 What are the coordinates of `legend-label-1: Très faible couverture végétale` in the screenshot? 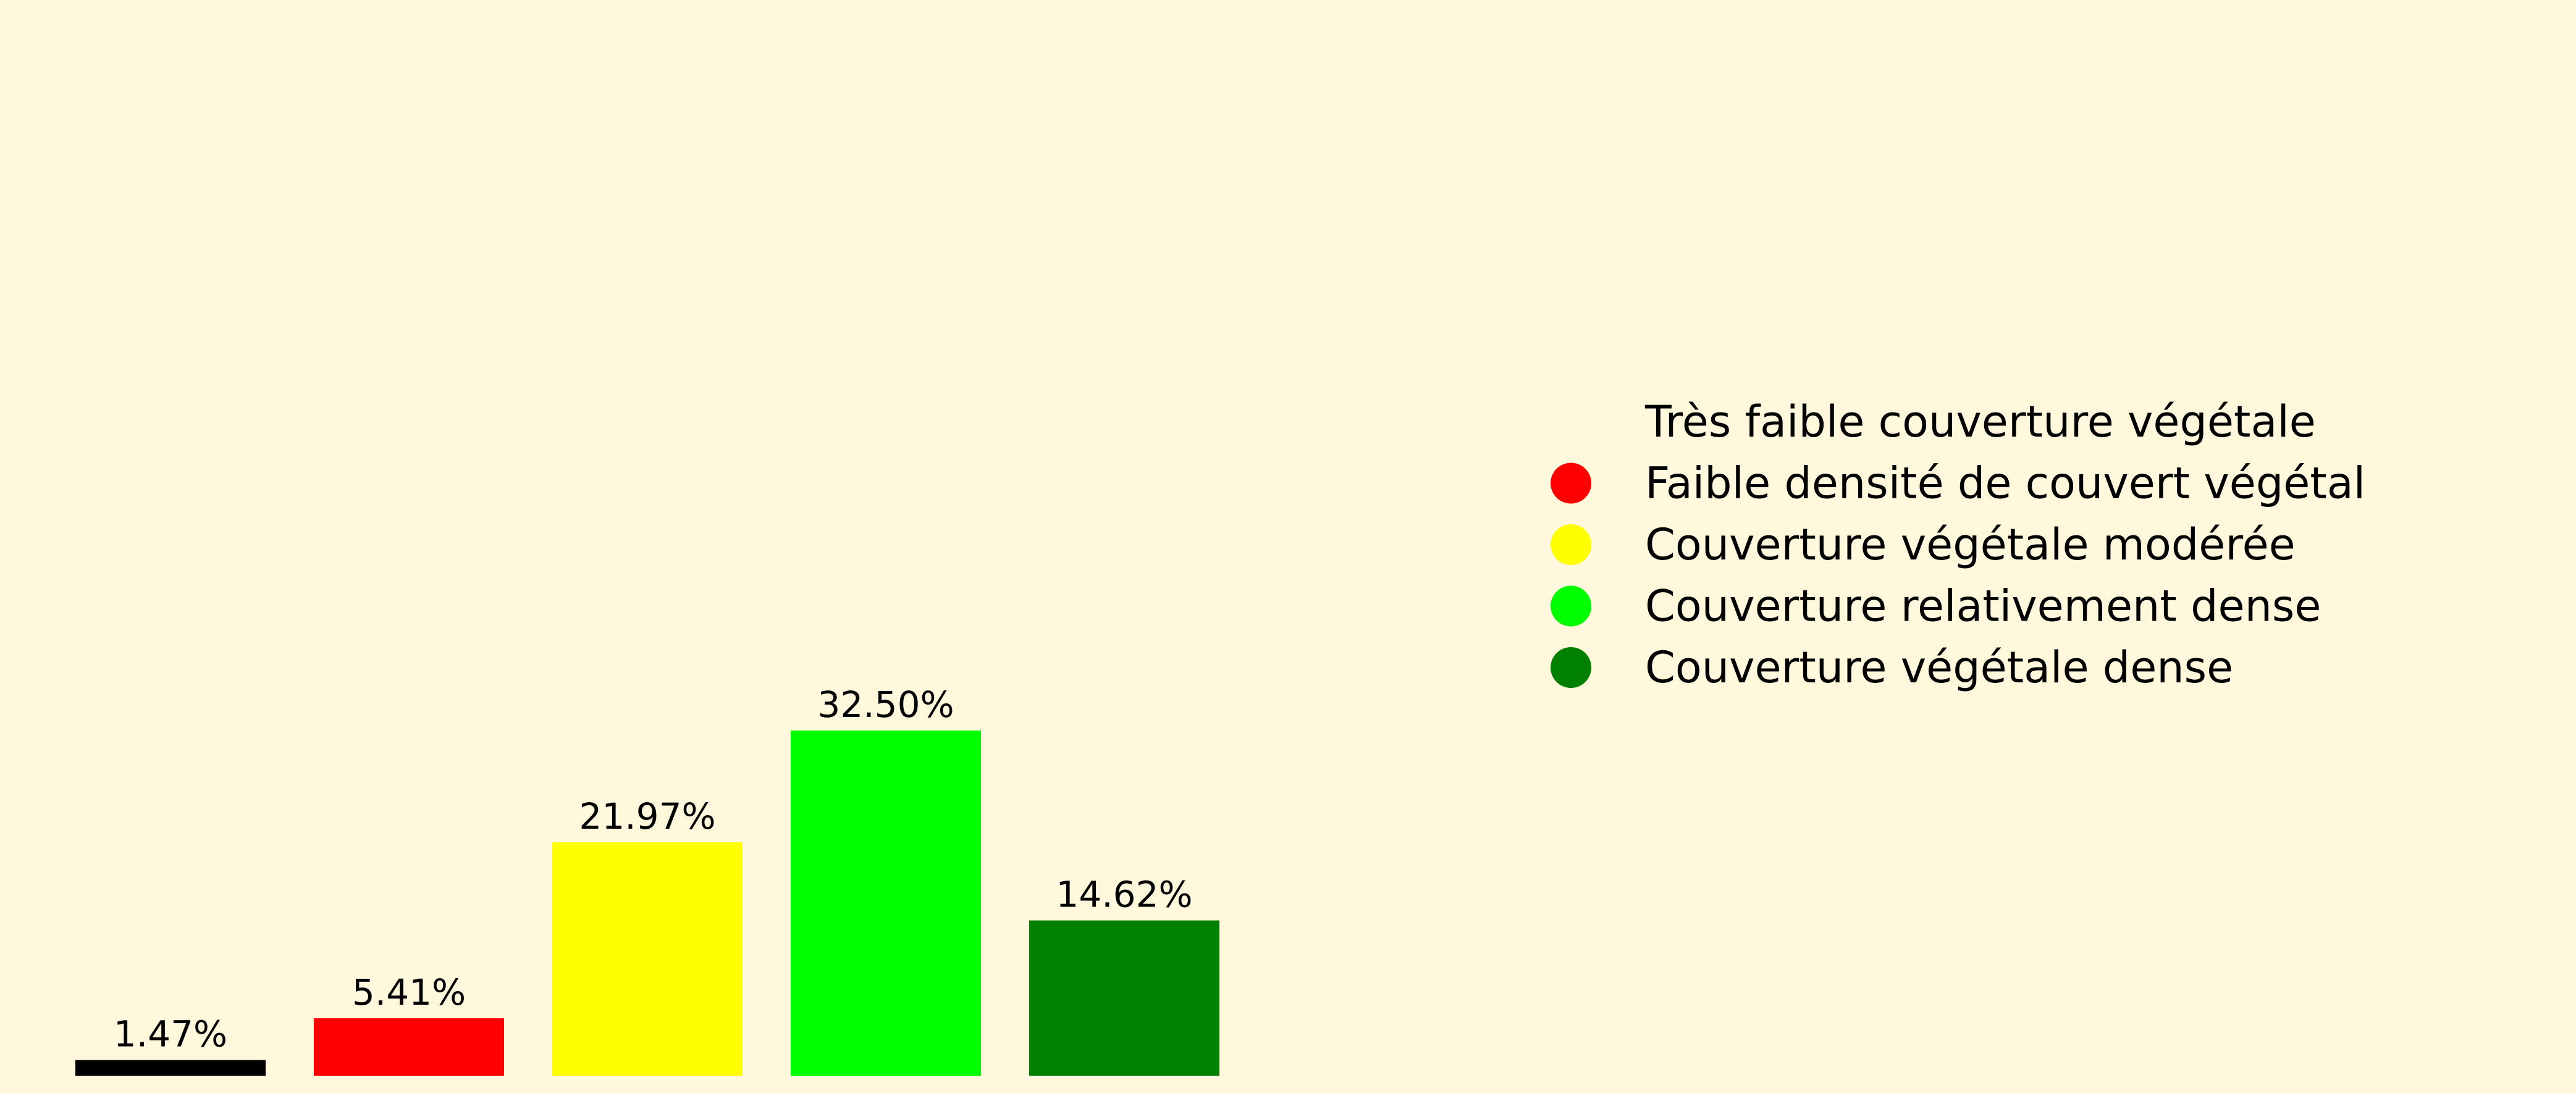 It's located at (1980, 421).